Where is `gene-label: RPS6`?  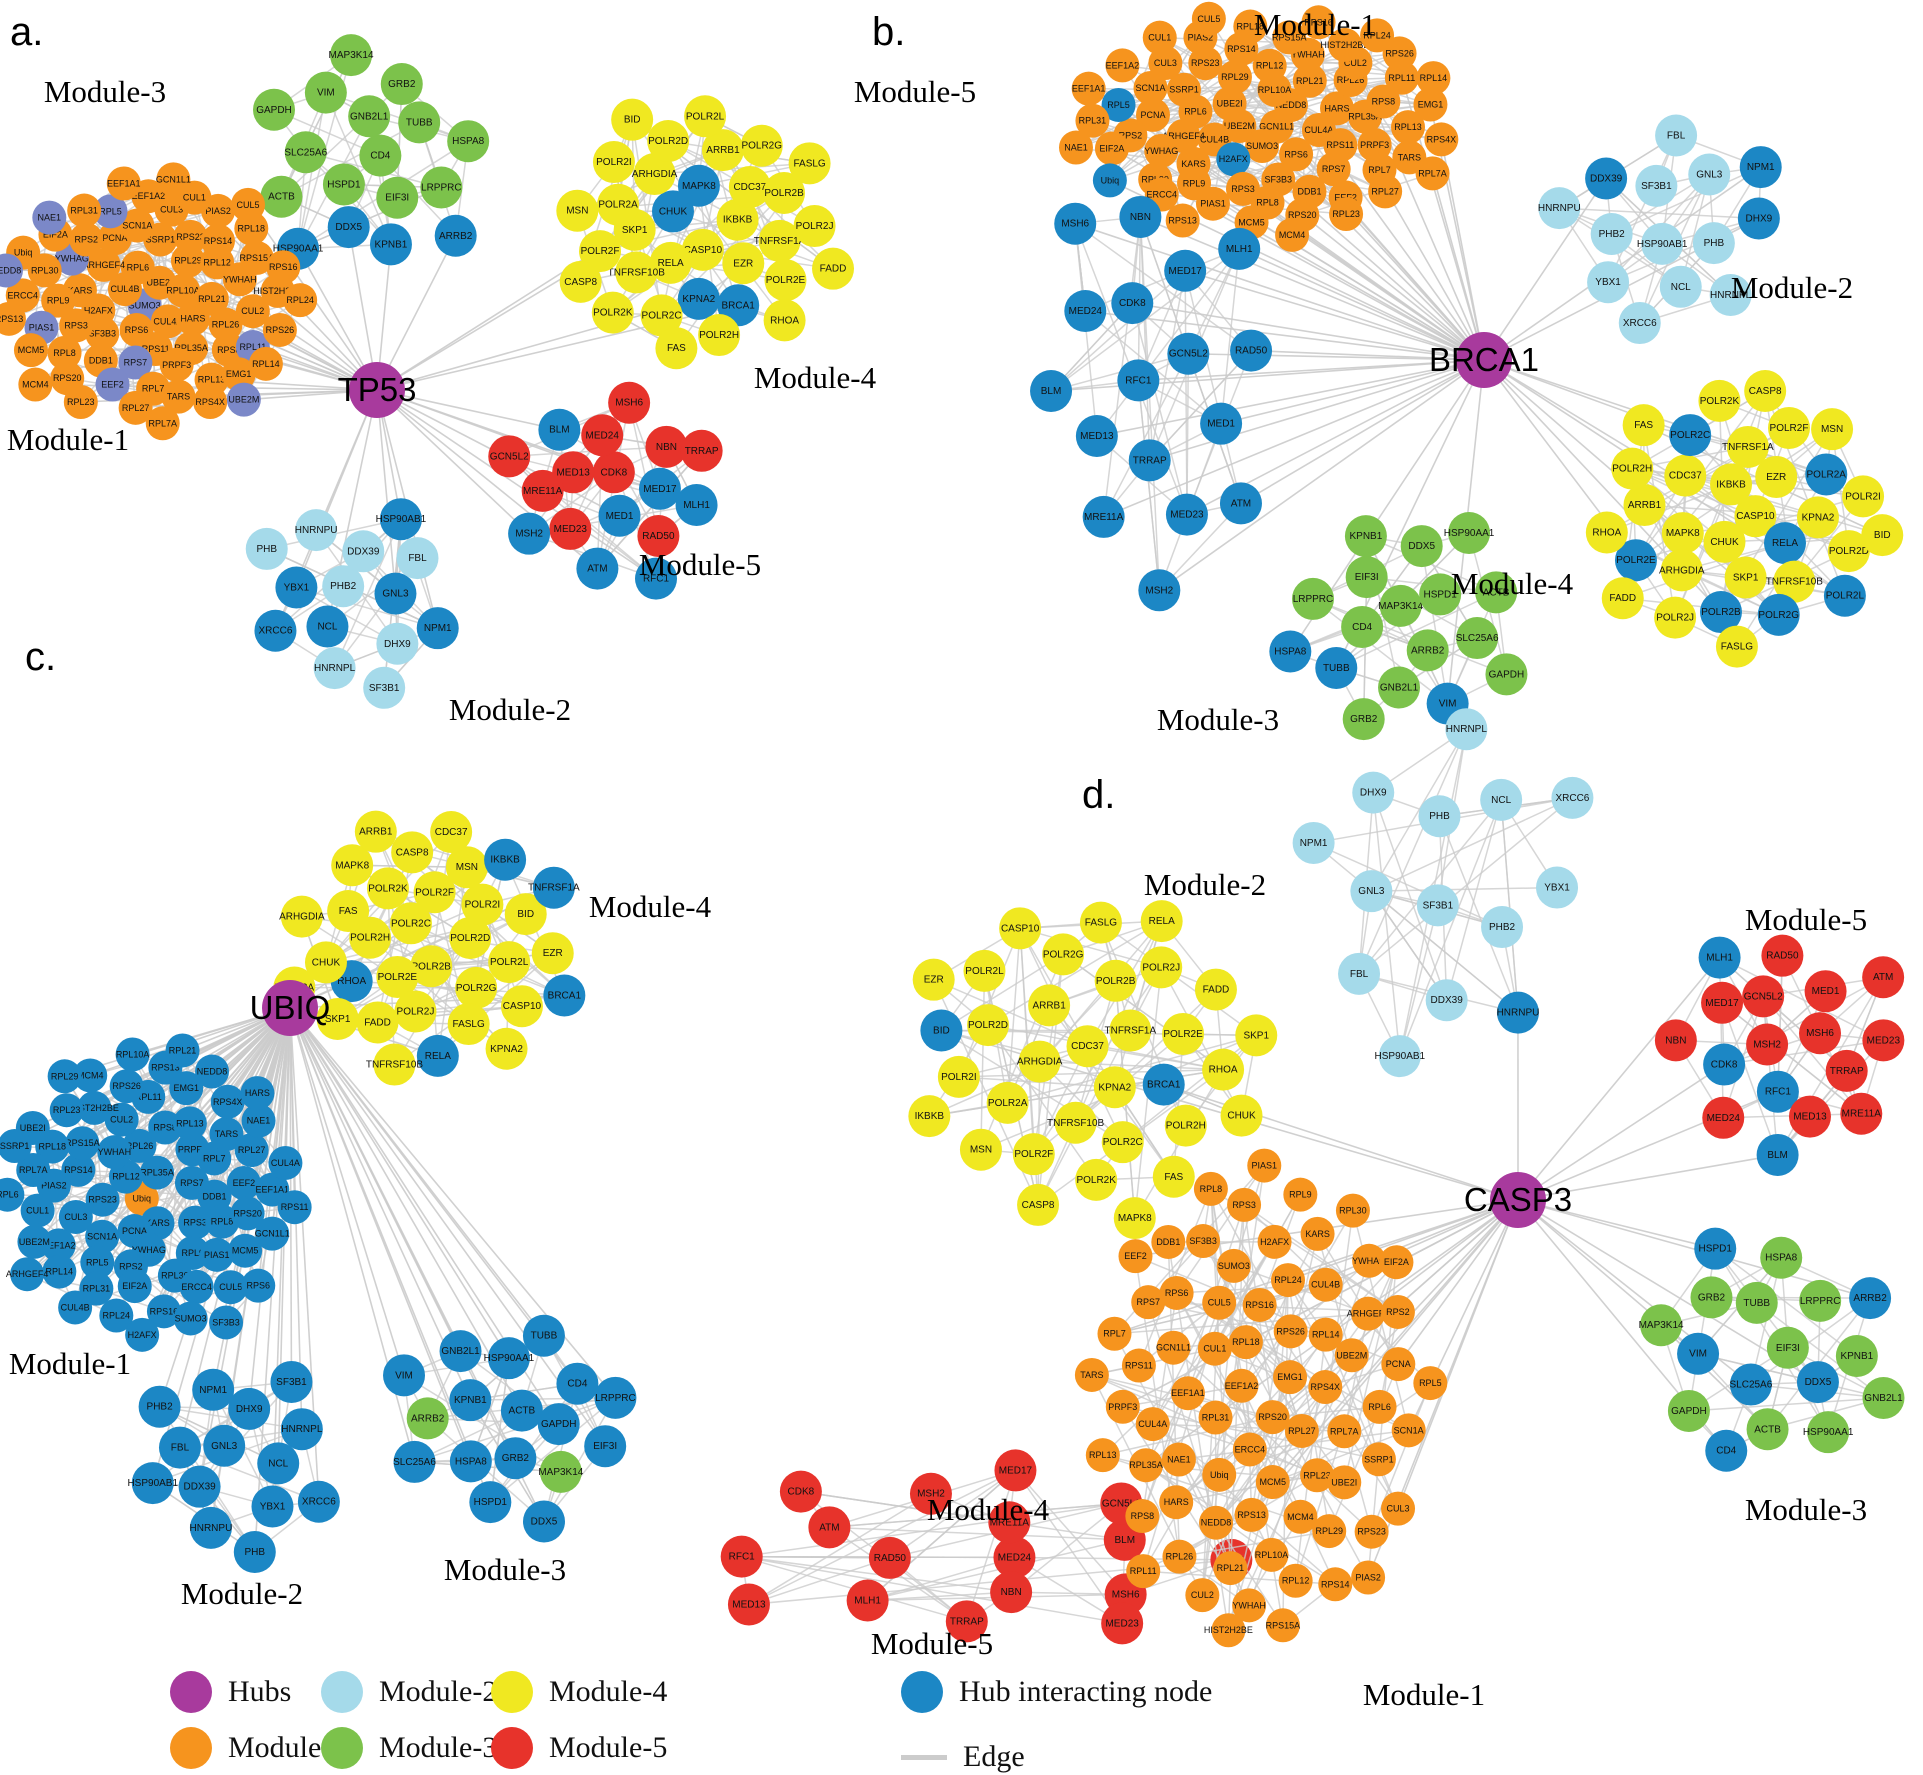 gene-label: RPS6 is located at coordinates (258, 1286).